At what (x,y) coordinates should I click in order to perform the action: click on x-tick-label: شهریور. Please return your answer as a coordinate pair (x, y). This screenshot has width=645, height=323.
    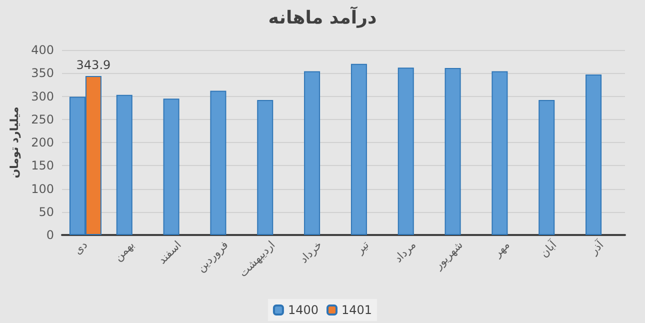
    Looking at the image, I should click on (448, 255).